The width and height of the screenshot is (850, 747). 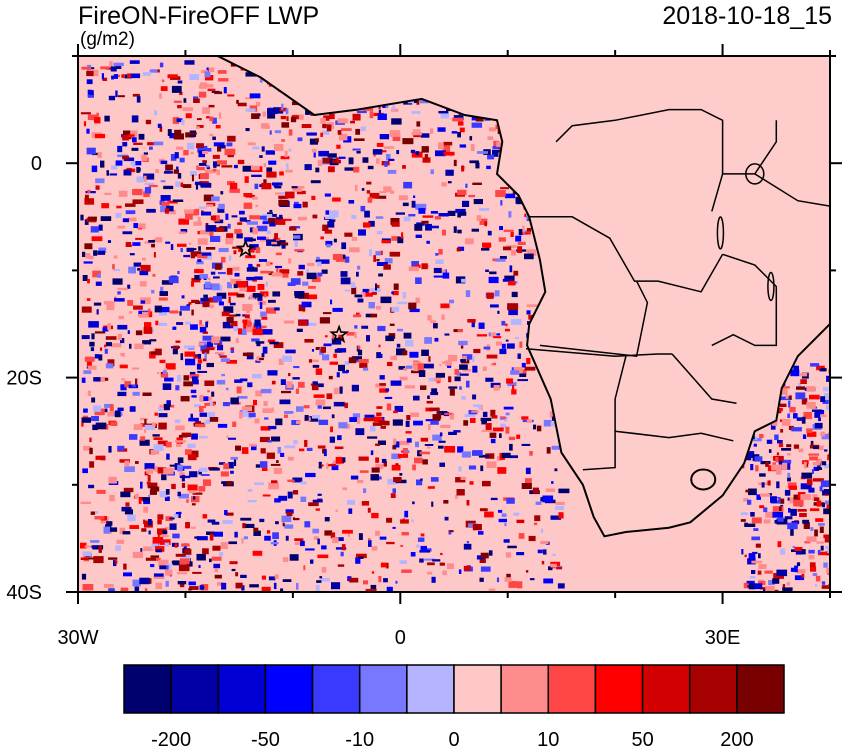 What do you see at coordinates (245, 248) in the screenshot?
I see `star-marker` at bounding box center [245, 248].